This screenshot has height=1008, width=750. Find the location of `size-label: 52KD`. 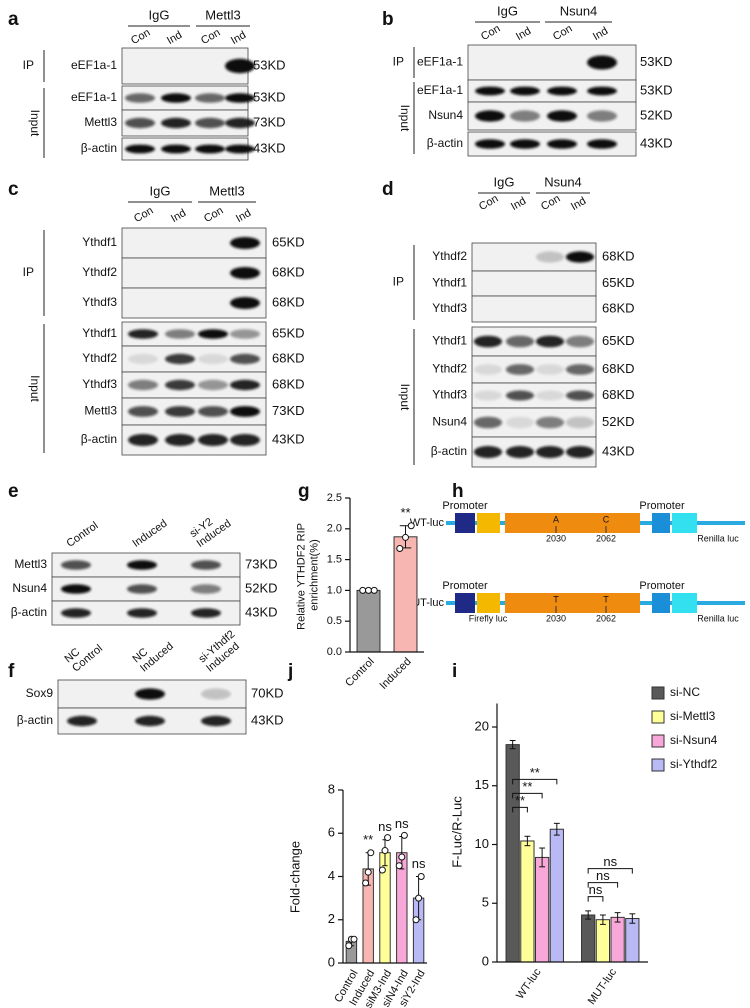

size-label: 52KD is located at coordinates (656, 114).